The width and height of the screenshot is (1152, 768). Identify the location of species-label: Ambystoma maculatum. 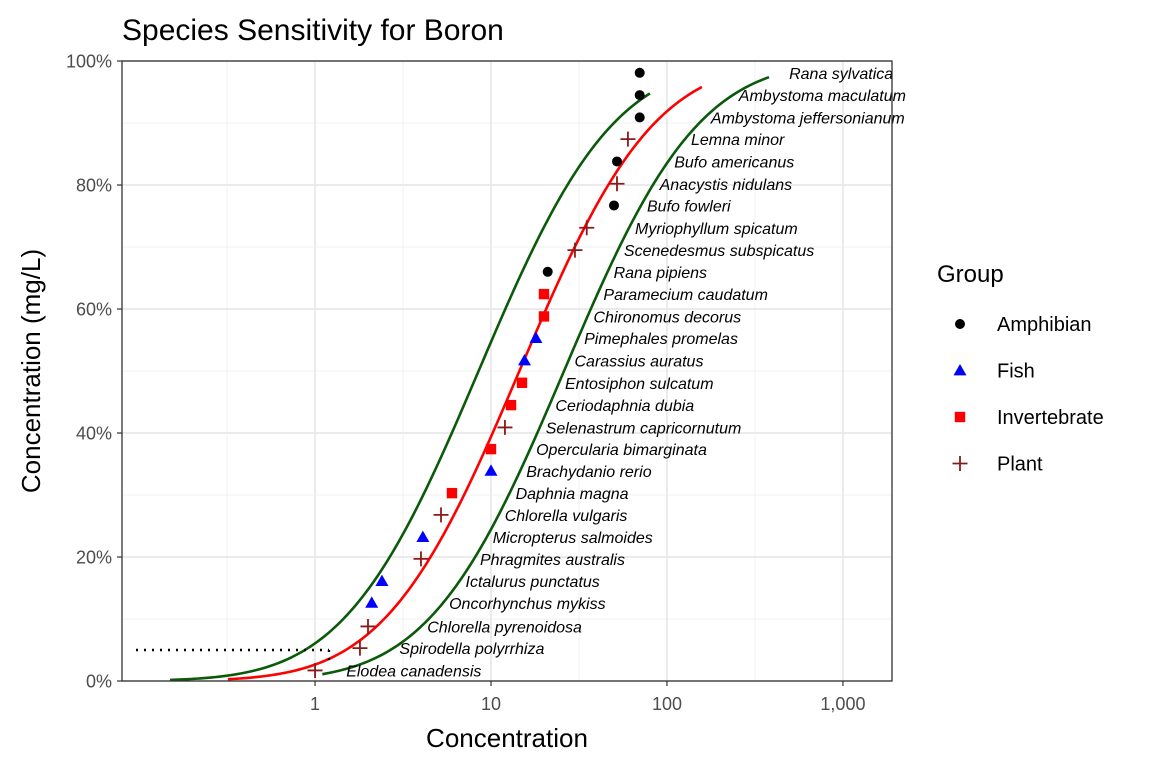
(822, 96).